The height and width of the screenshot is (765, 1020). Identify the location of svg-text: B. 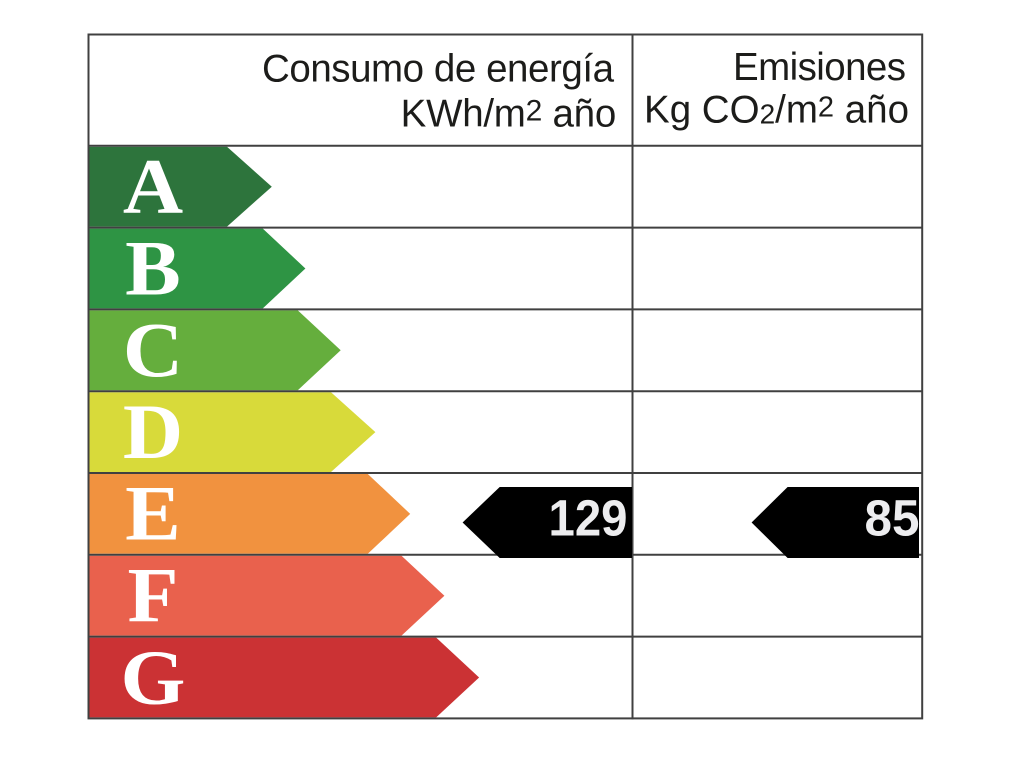
(153, 269).